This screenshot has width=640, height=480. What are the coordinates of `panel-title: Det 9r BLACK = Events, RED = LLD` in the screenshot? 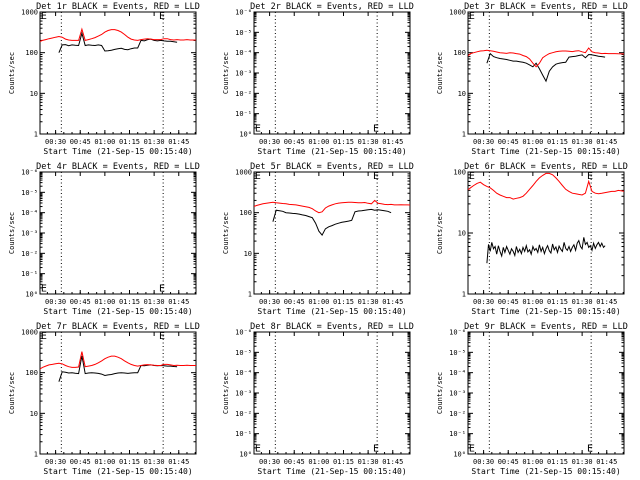 It's located at (546, 327).